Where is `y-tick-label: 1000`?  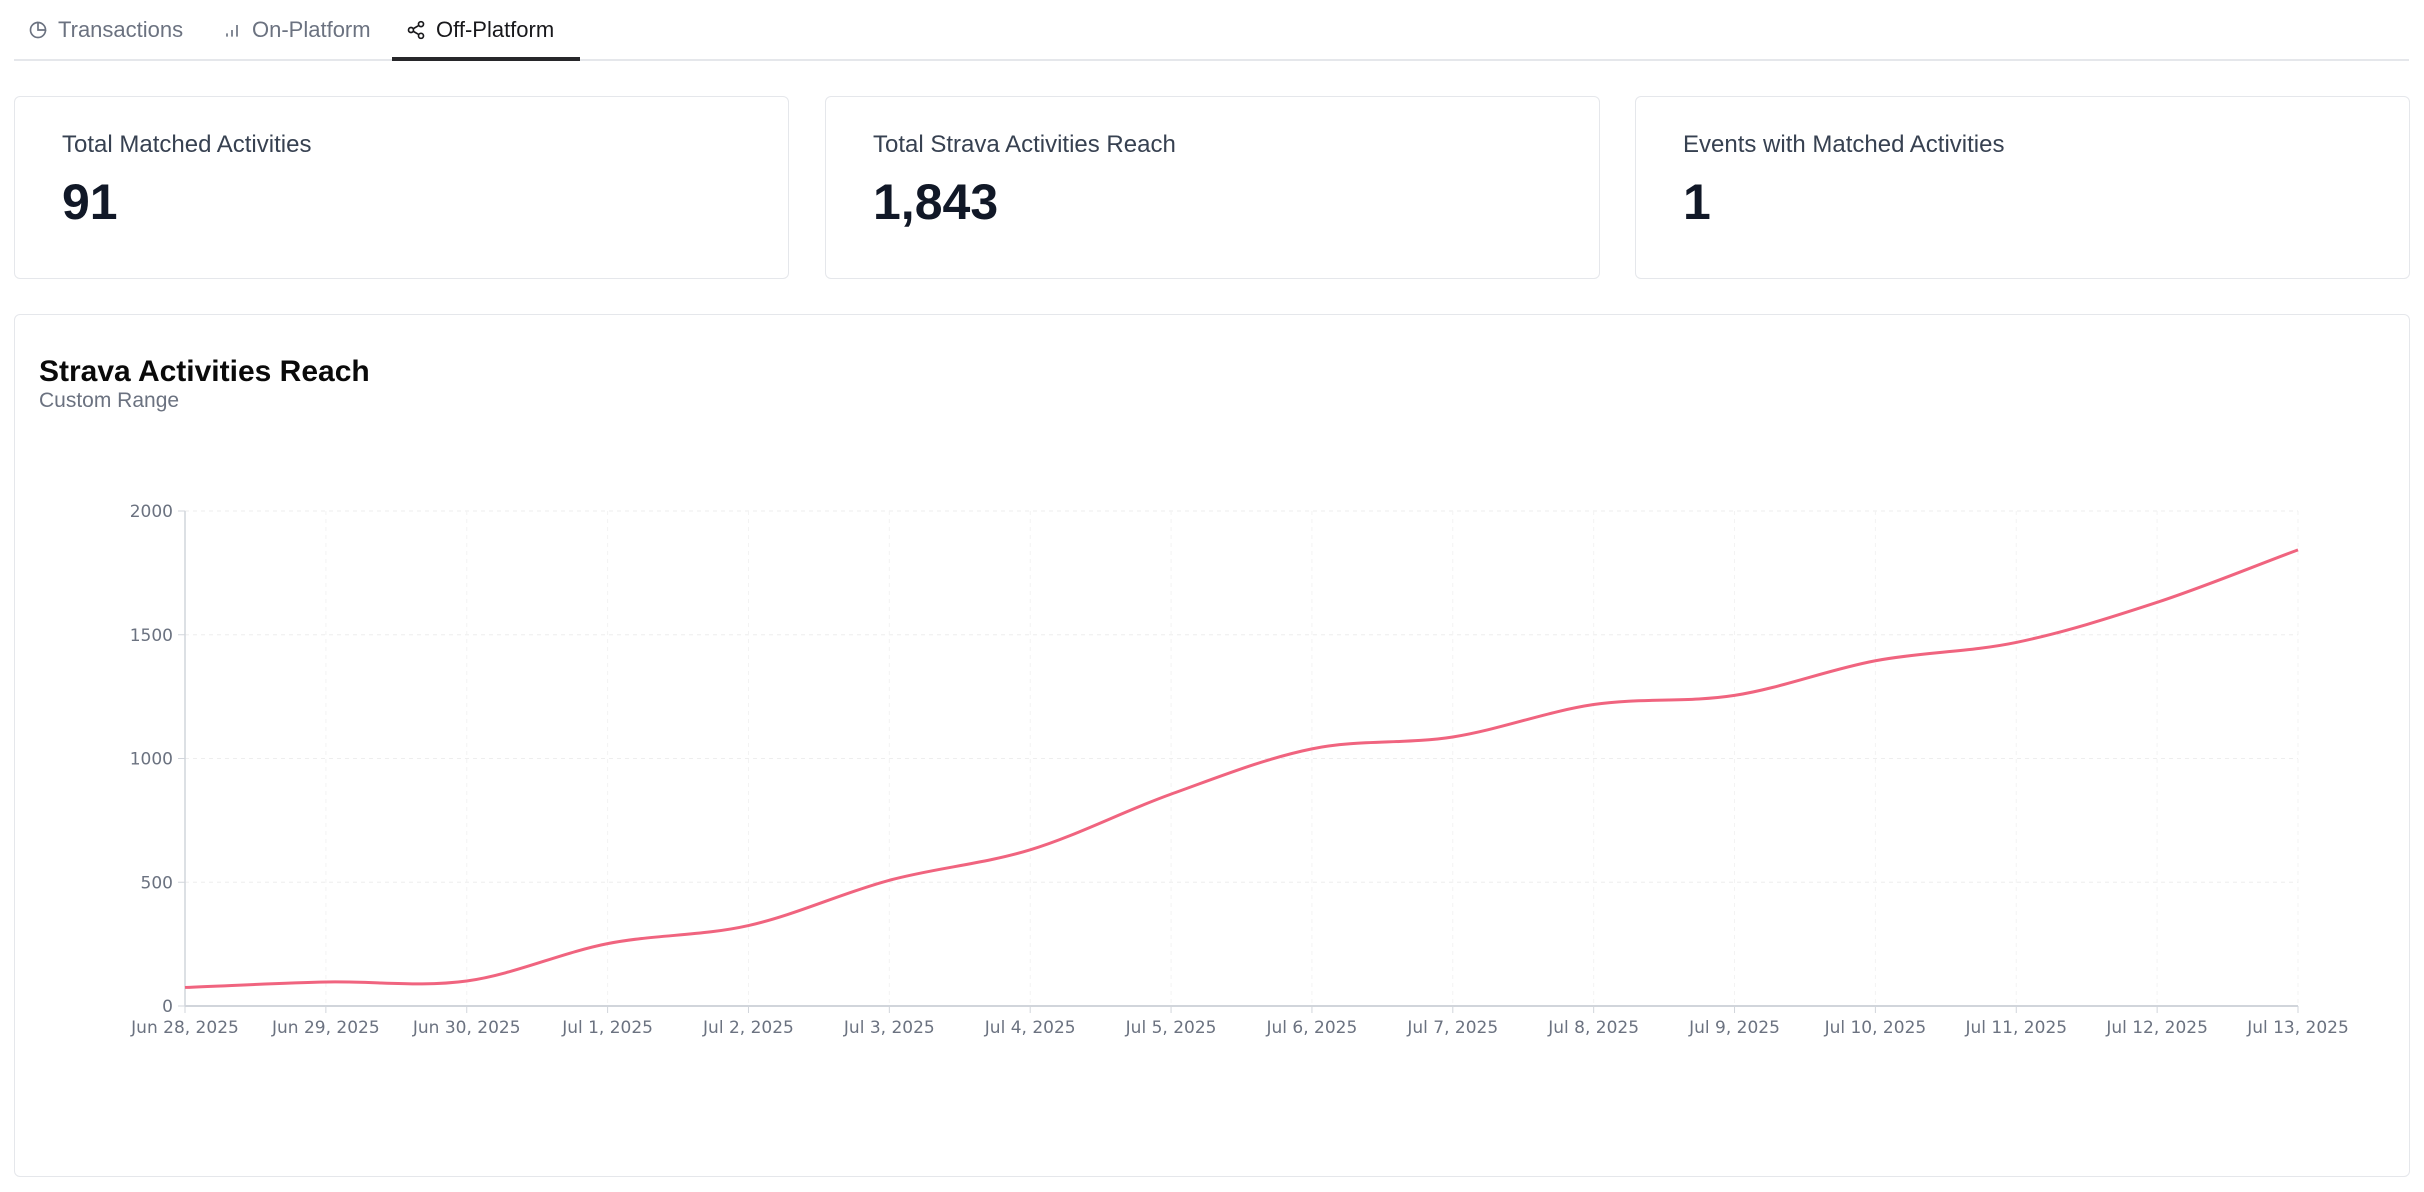 y-tick-label: 1000 is located at coordinates (151, 760).